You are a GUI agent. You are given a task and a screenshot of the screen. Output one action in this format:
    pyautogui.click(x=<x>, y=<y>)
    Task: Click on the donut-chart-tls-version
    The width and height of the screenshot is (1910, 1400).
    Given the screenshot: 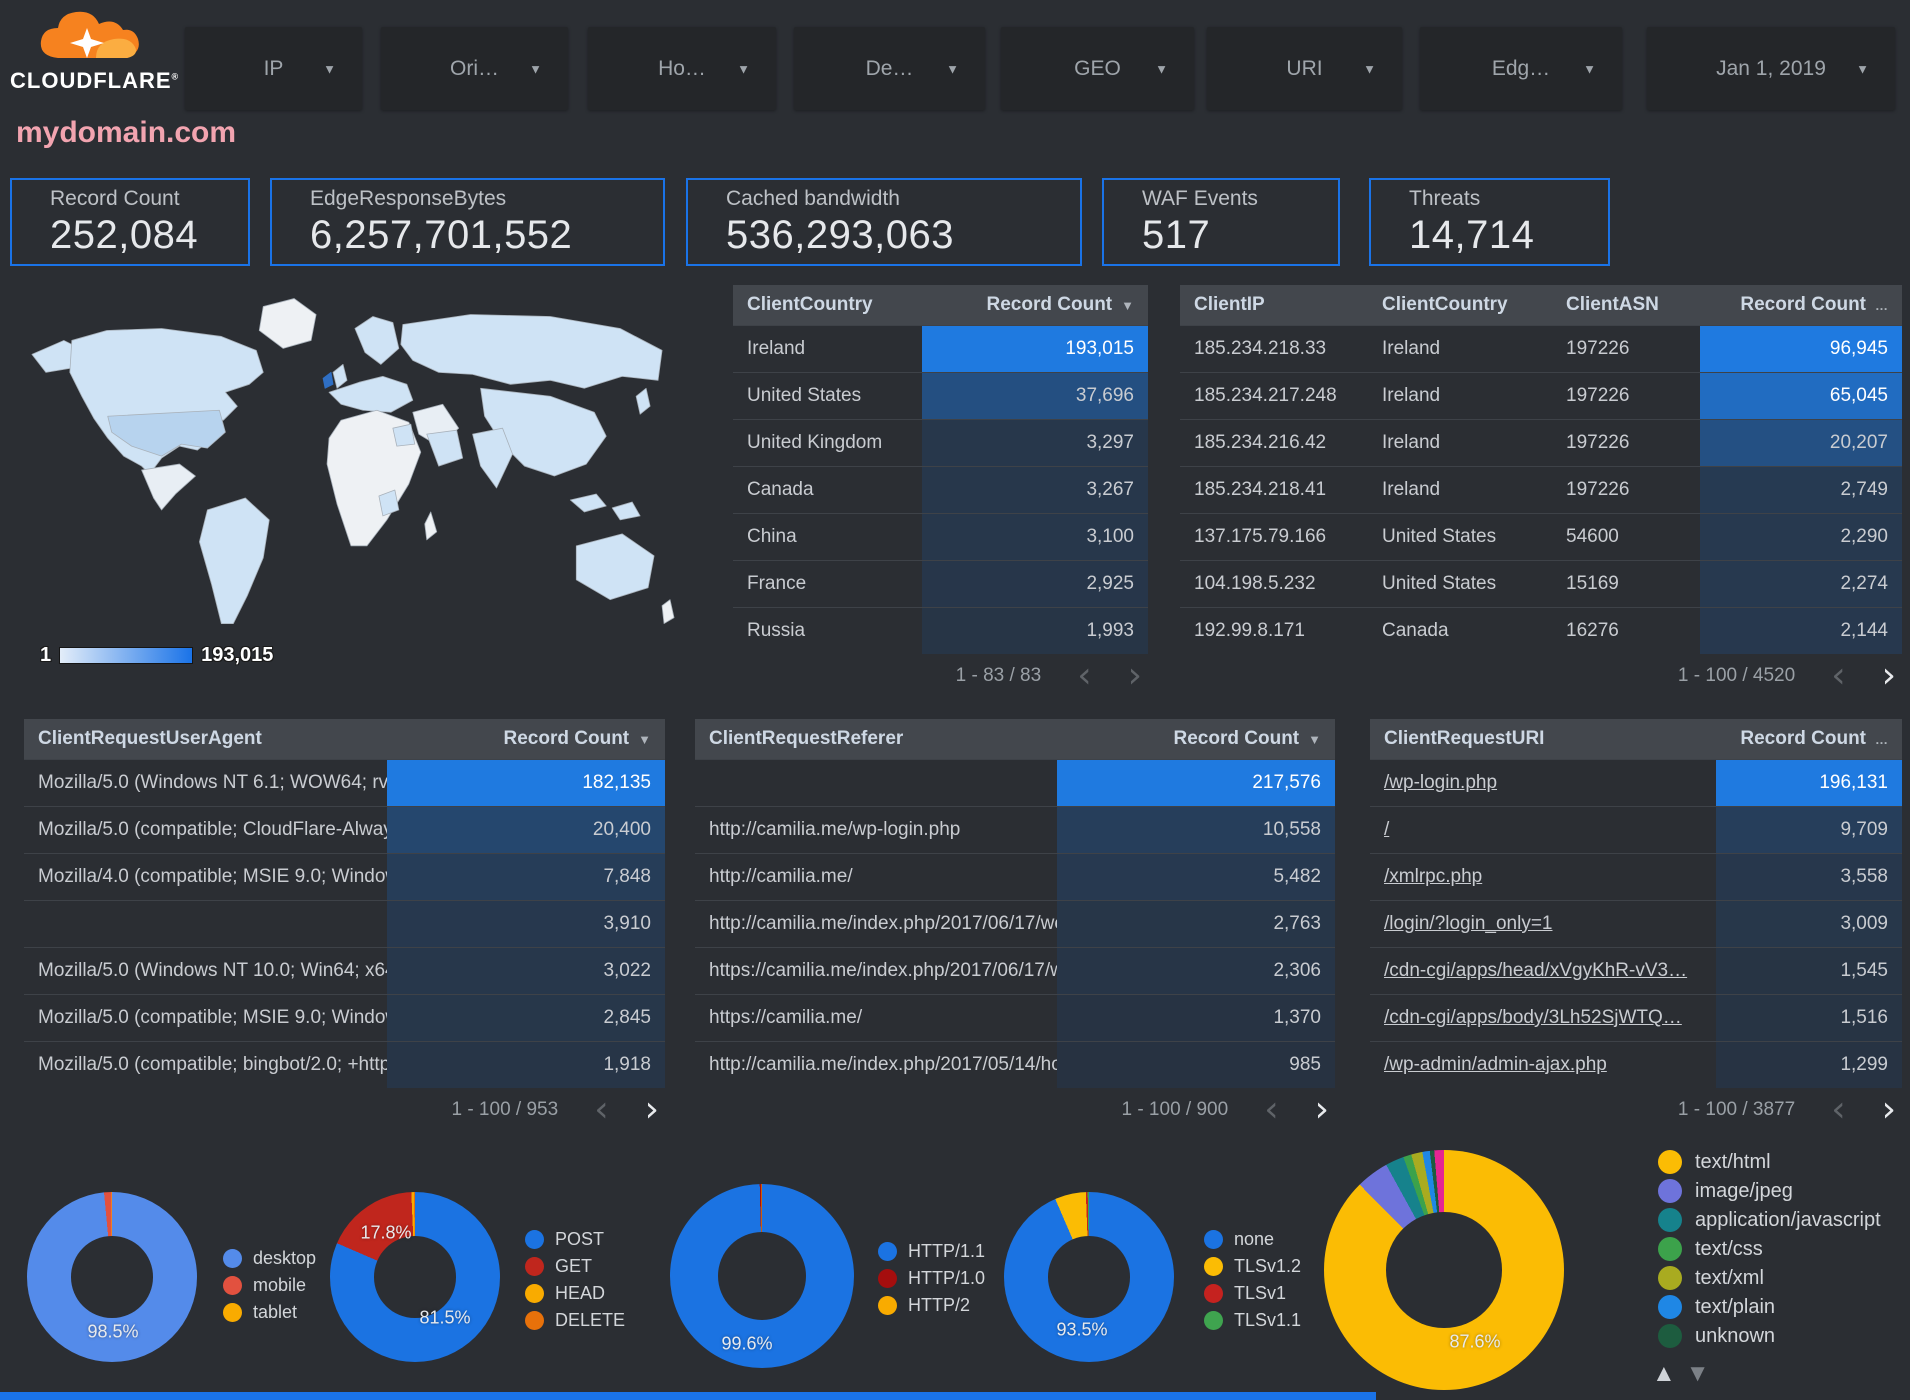 What is the action you would take?
    pyautogui.click(x=1089, y=1277)
    